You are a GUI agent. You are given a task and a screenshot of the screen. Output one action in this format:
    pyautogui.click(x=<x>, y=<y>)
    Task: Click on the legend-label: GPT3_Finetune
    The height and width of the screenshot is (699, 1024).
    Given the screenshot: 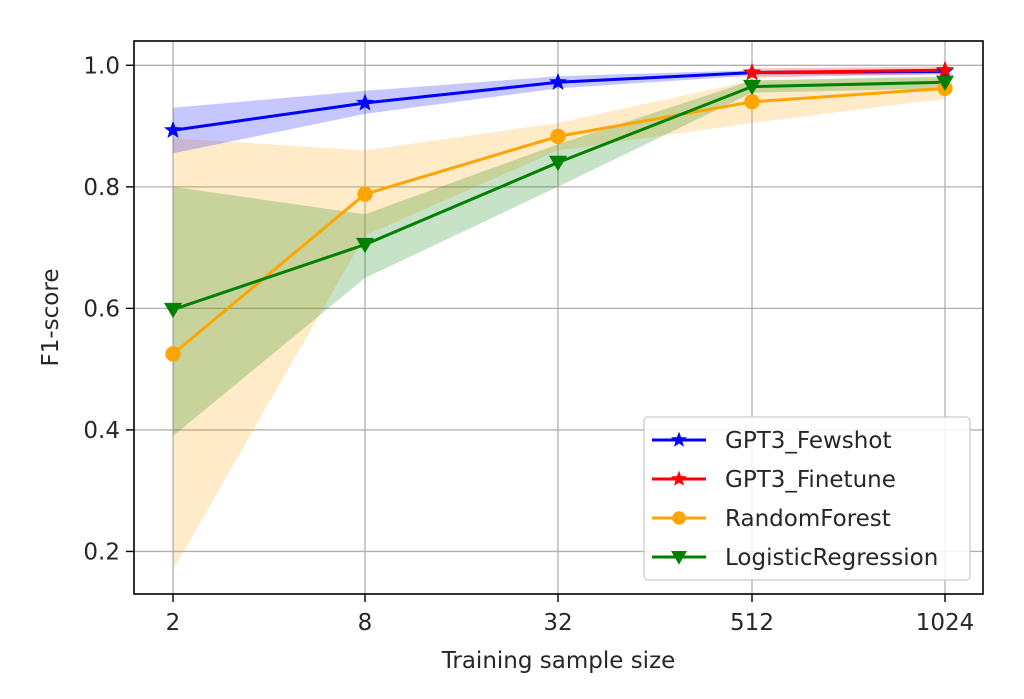 What is the action you would take?
    pyautogui.click(x=810, y=480)
    